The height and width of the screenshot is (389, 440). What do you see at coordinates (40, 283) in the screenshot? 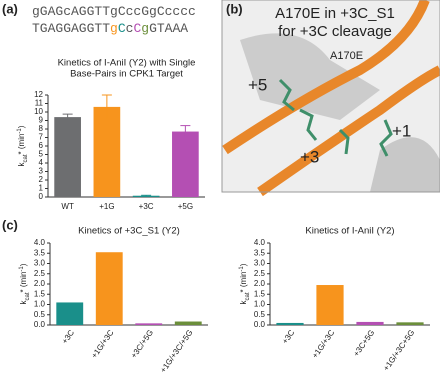
I see `y-tick-label: 2.0` at bounding box center [40, 283].